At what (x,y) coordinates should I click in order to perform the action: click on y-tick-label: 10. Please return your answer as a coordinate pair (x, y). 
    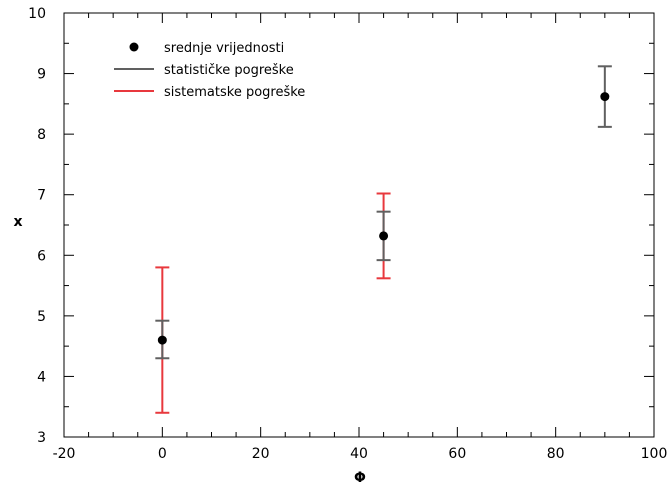
    Looking at the image, I should click on (37, 14).